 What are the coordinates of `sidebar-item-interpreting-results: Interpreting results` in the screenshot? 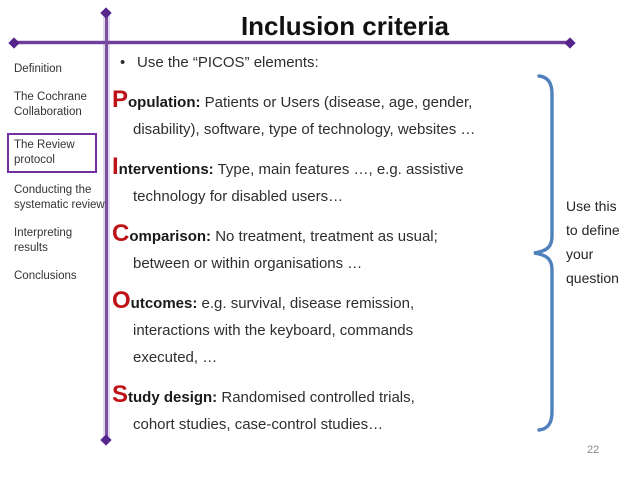 It's located at (43, 240).